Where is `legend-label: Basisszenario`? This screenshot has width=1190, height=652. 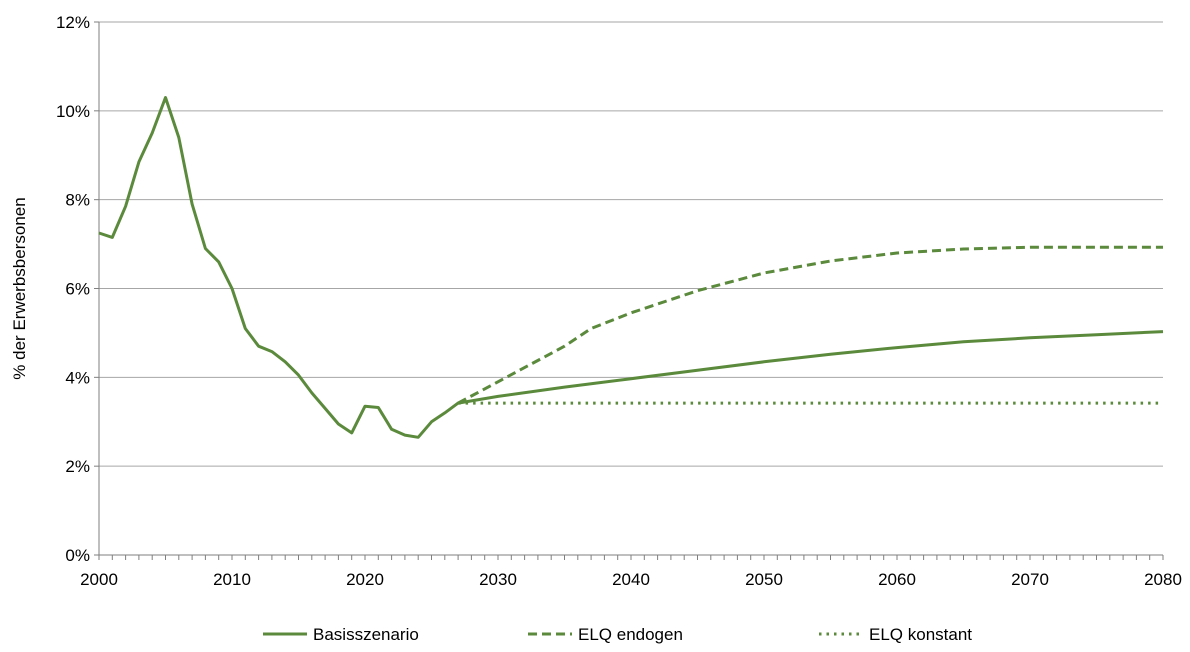 legend-label: Basisszenario is located at coordinates (366, 634).